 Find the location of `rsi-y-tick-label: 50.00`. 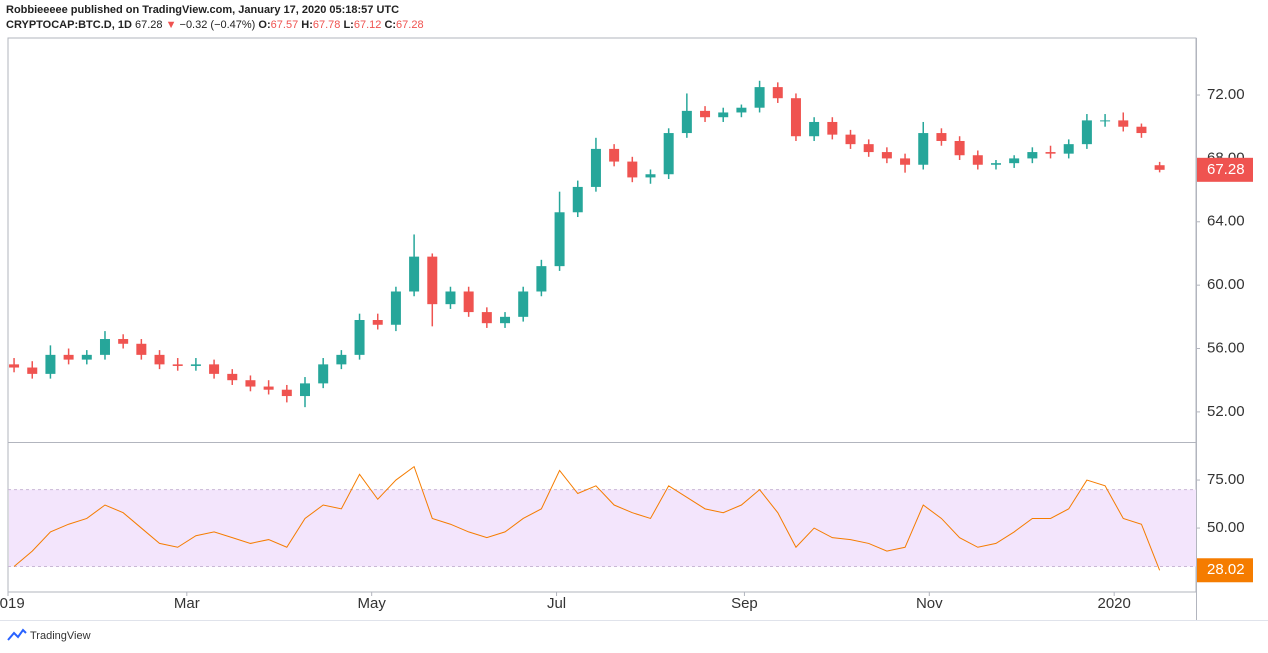

rsi-y-tick-label: 50.00 is located at coordinates (1226, 527).